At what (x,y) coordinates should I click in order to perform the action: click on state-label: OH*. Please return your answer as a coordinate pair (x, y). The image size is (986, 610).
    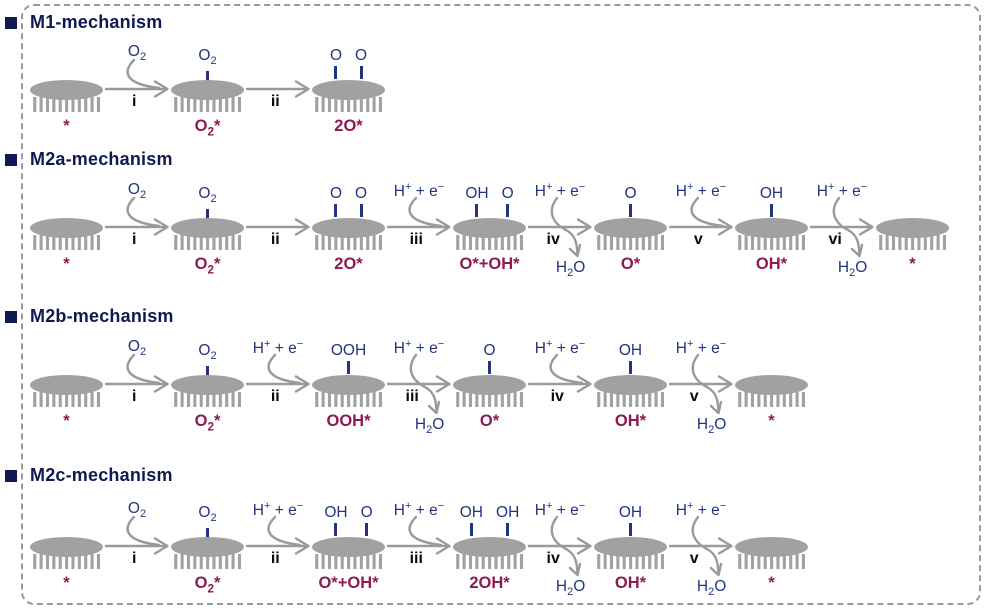
    Looking at the image, I should click on (630, 421).